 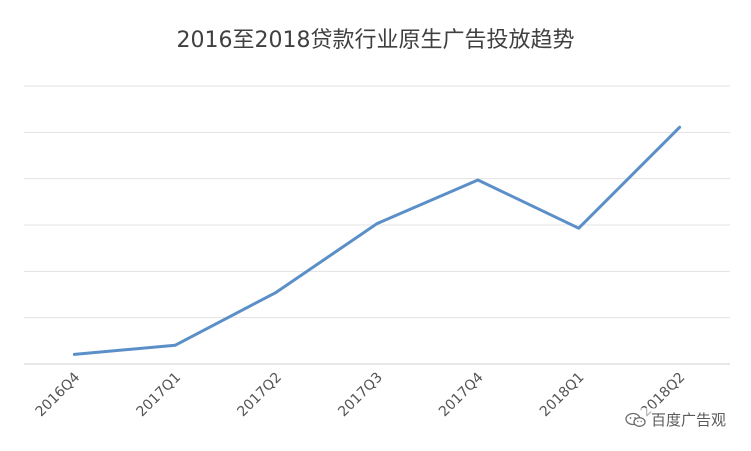 I want to click on watermark-text: 百度广告观, so click(x=688, y=420).